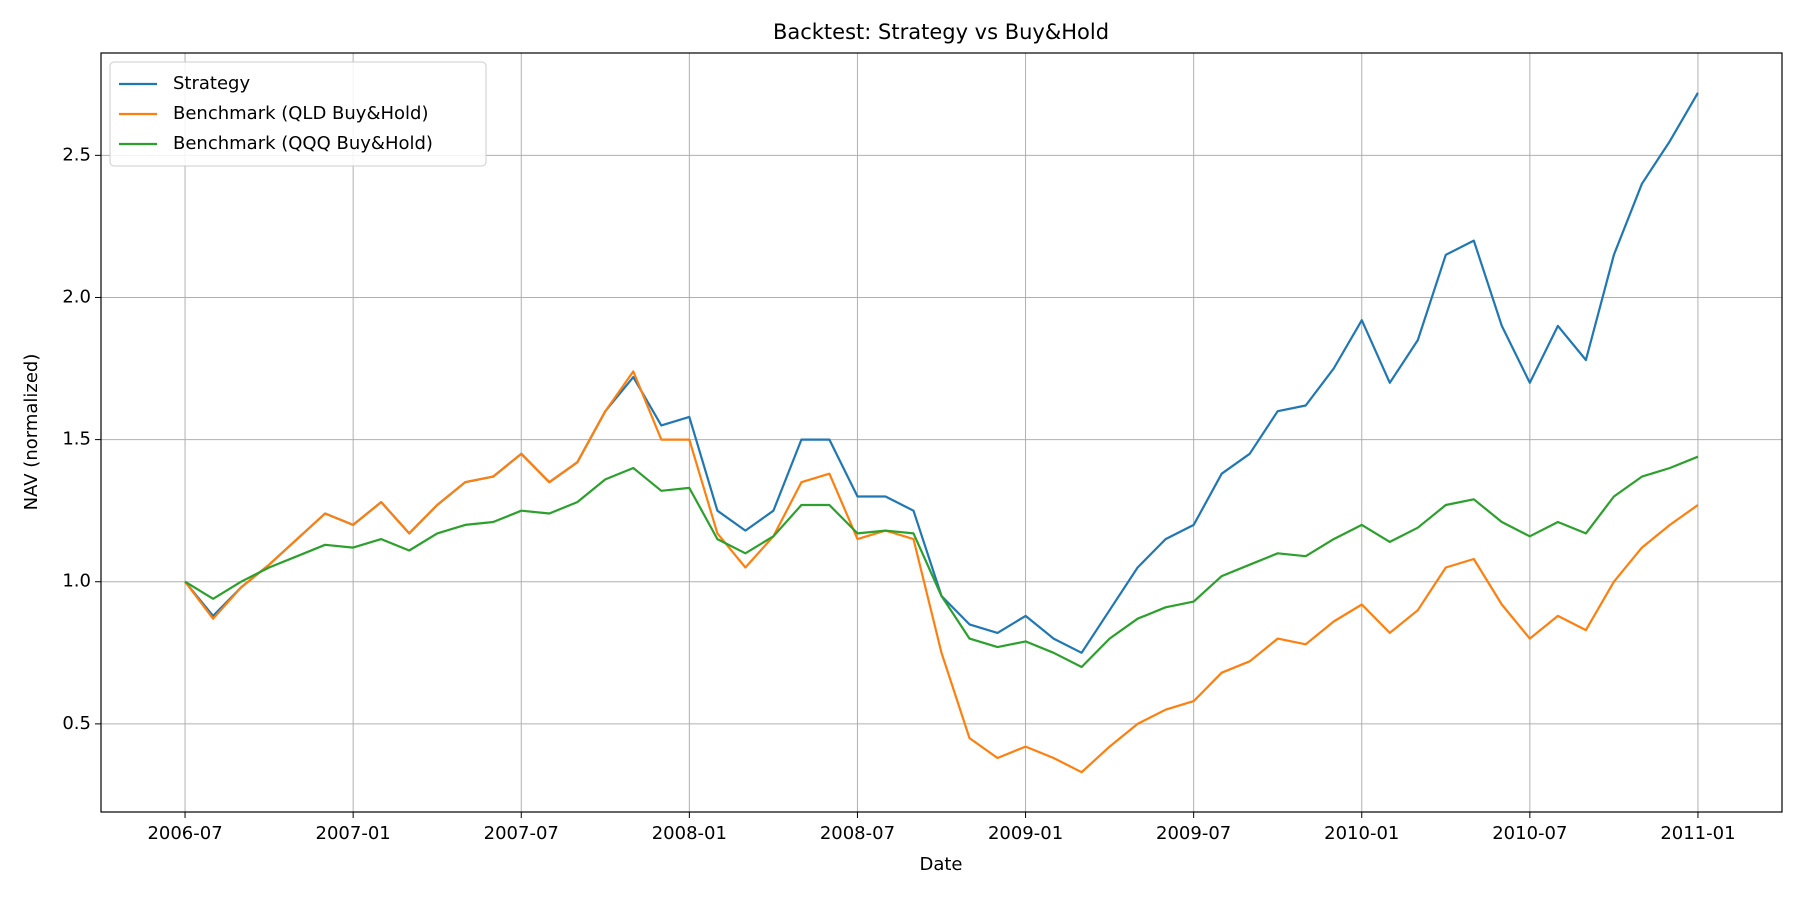  What do you see at coordinates (76, 581) in the screenshot?
I see `y-tick-label: 1.0` at bounding box center [76, 581].